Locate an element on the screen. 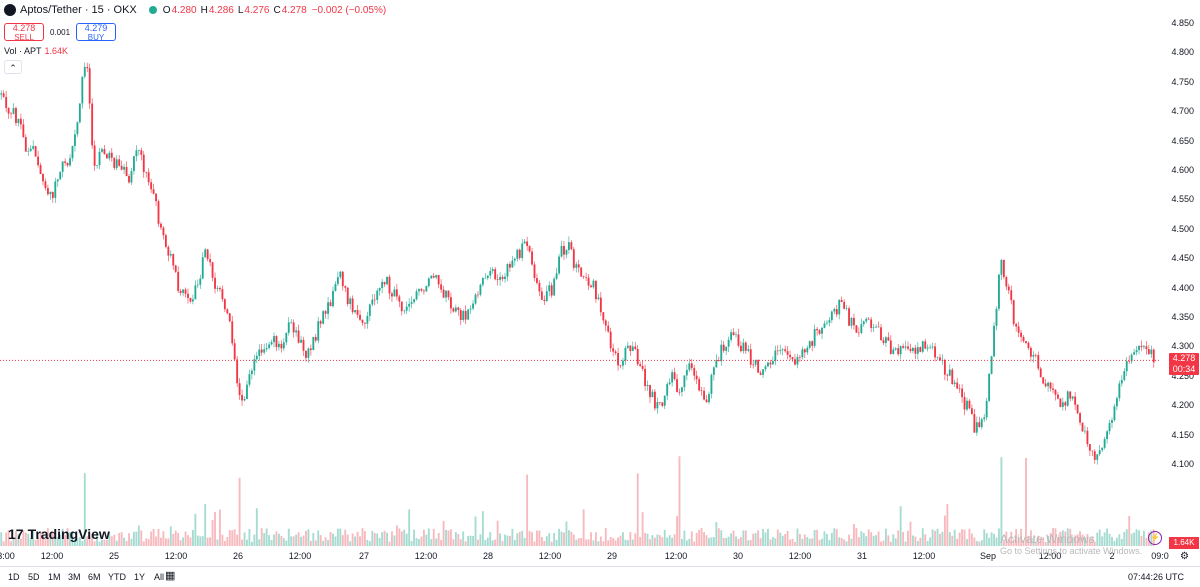 The height and width of the screenshot is (587, 1200). collapse-legend-button: ⌃ is located at coordinates (13, 67).